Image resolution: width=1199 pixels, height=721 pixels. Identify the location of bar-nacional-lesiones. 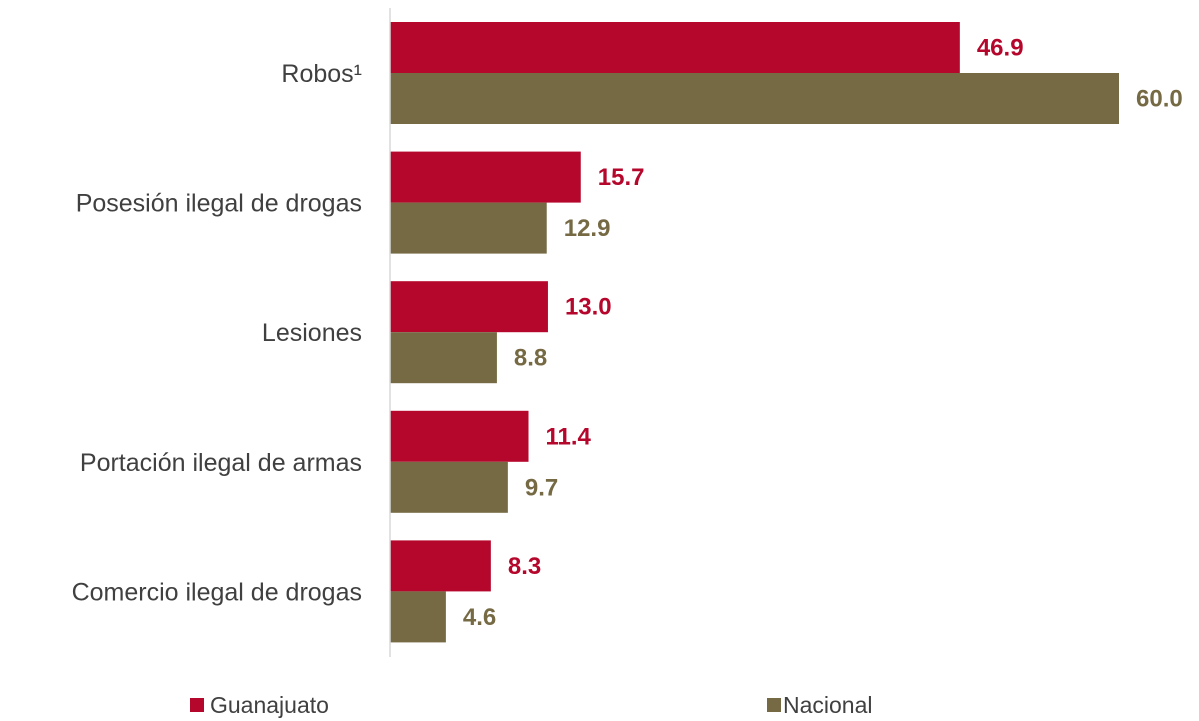
(443, 358).